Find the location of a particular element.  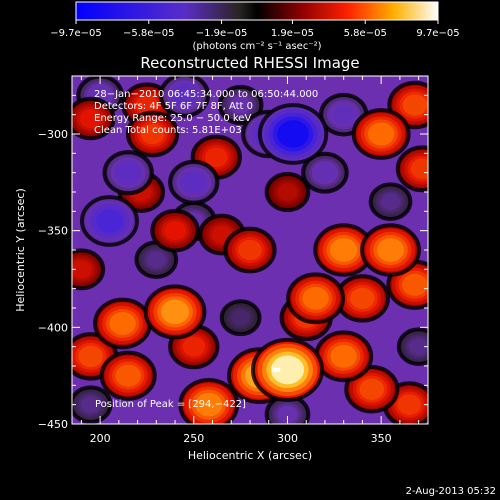

x-tick-label: 200 is located at coordinates (100, 438).